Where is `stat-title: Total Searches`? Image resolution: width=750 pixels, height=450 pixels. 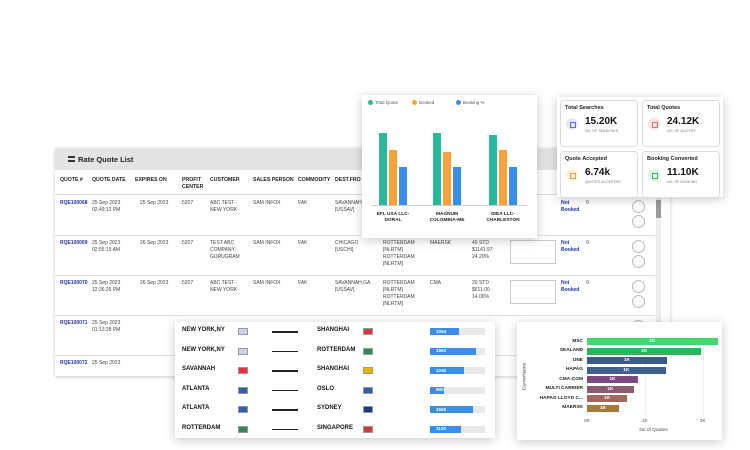
stat-title: Total Searches is located at coordinates (584, 108).